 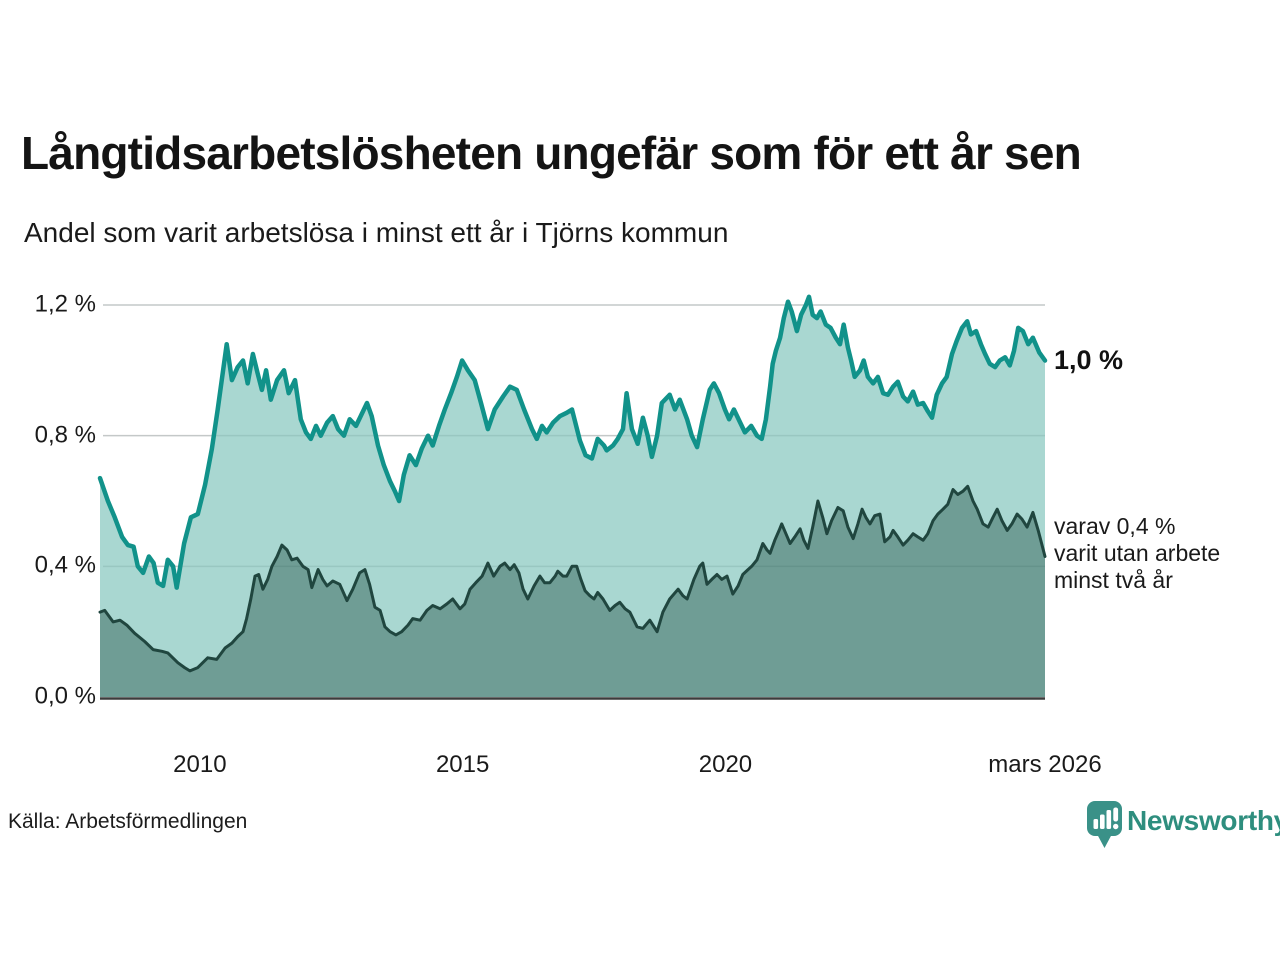 What do you see at coordinates (725, 764) in the screenshot?
I see `x-axis-tick-label: 2020` at bounding box center [725, 764].